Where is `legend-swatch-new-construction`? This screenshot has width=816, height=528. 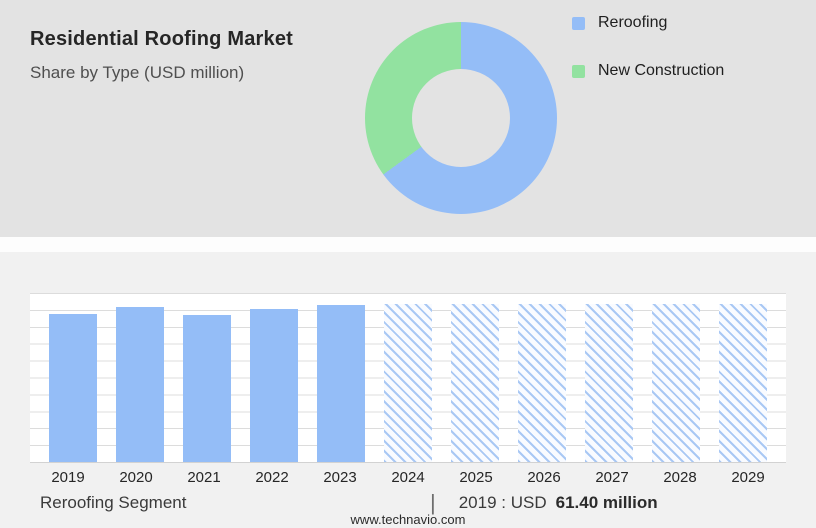 legend-swatch-new-construction is located at coordinates (578, 71).